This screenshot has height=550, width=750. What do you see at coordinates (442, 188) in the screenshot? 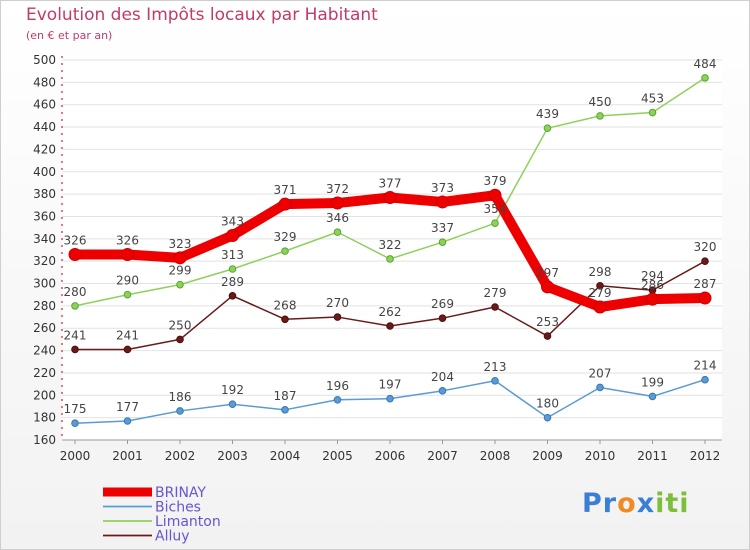
I see `data-label-brinay: 373` at bounding box center [442, 188].